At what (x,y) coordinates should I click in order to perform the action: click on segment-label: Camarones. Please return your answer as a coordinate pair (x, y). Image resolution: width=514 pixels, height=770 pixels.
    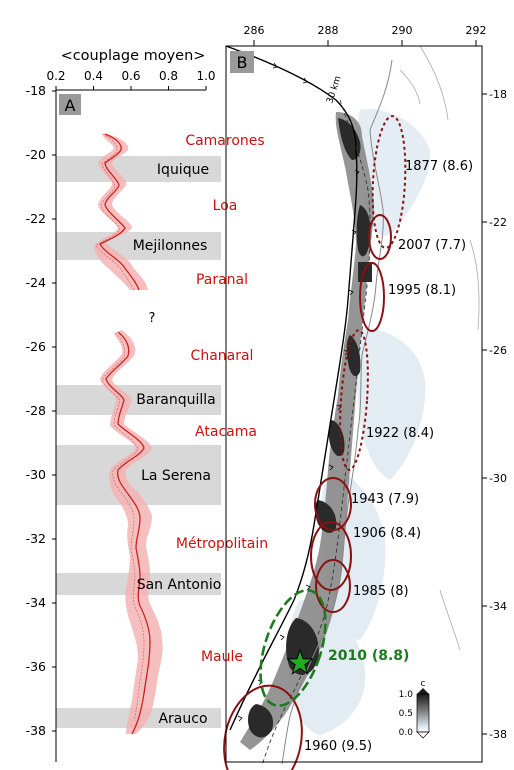
    Looking at the image, I should click on (224, 141).